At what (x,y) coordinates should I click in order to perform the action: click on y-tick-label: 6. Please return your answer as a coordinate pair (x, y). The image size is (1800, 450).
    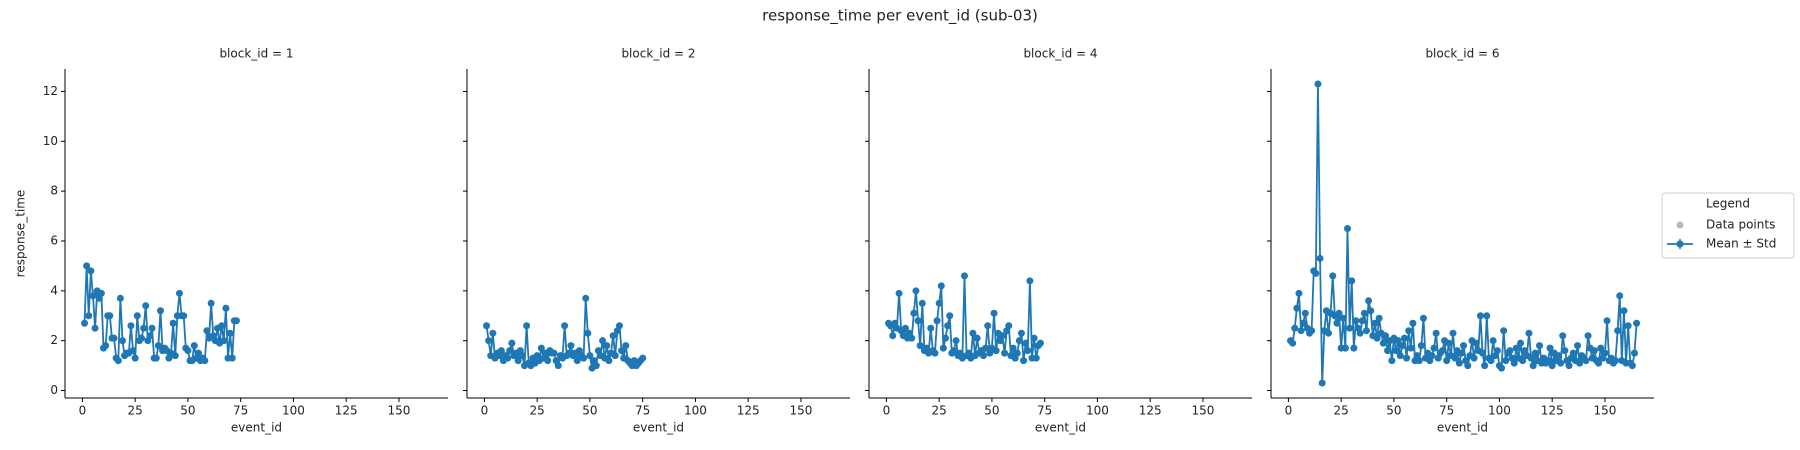
    Looking at the image, I should click on (54, 240).